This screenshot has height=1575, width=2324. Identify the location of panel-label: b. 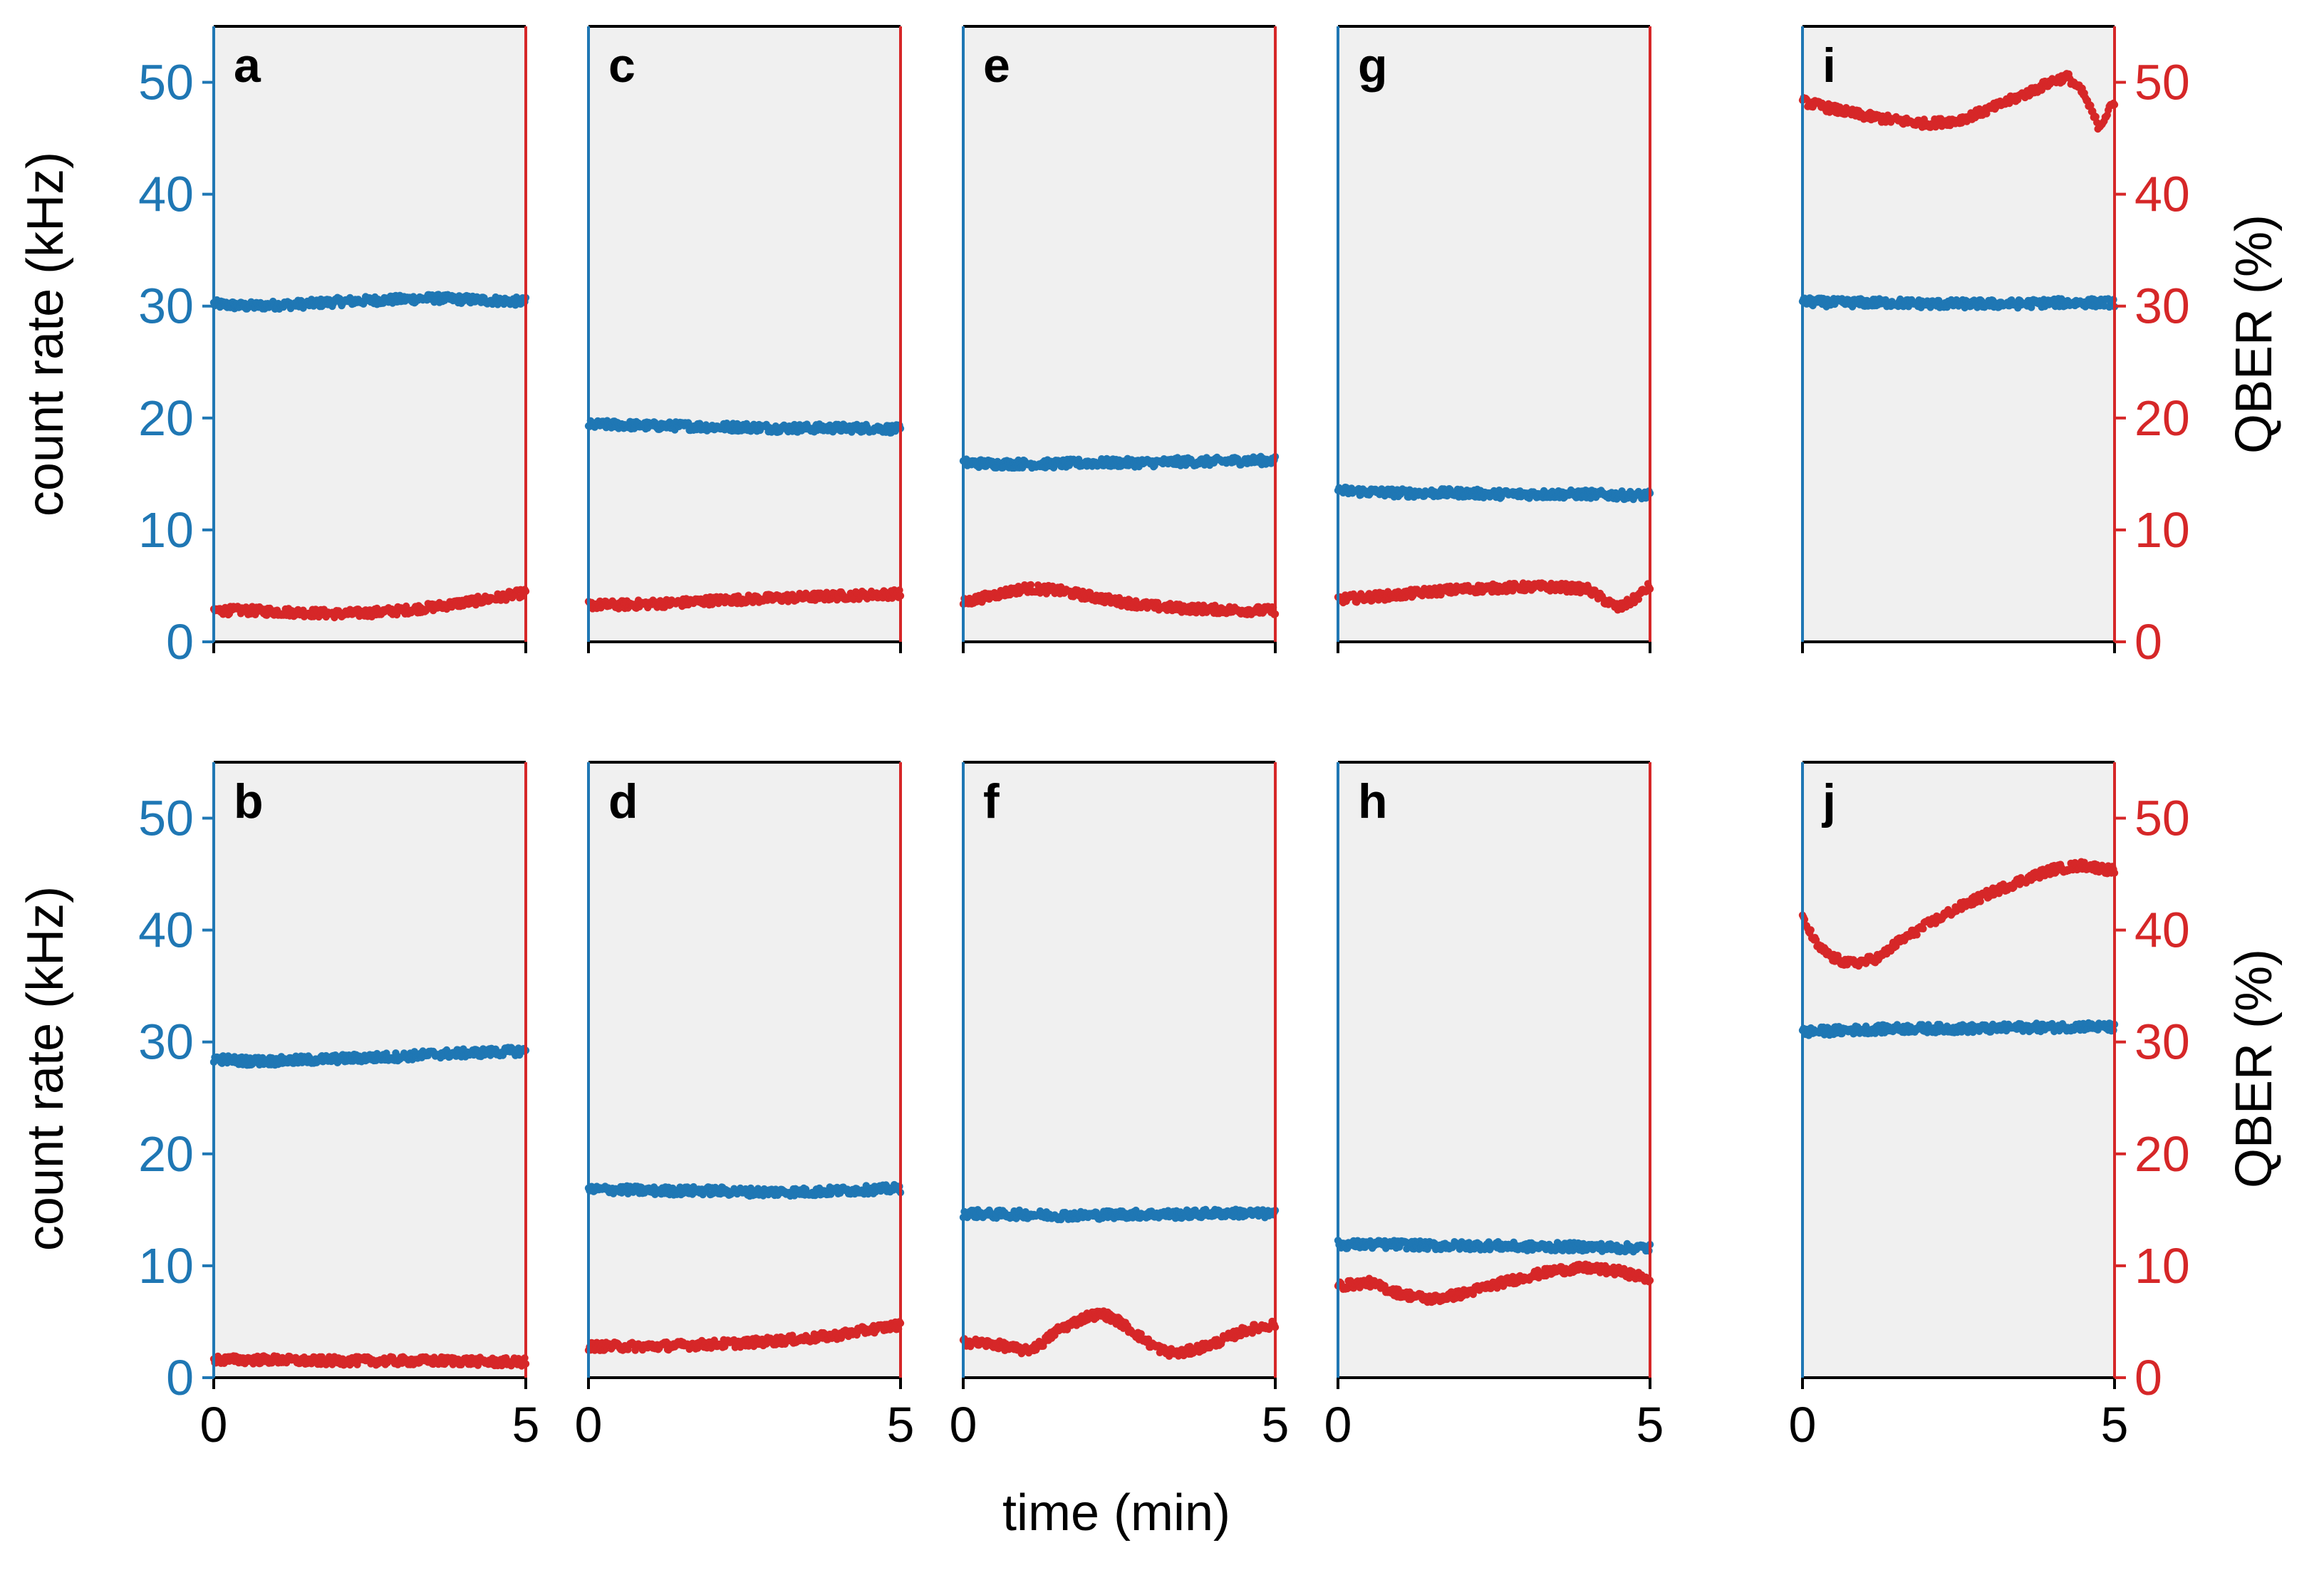
(249, 801).